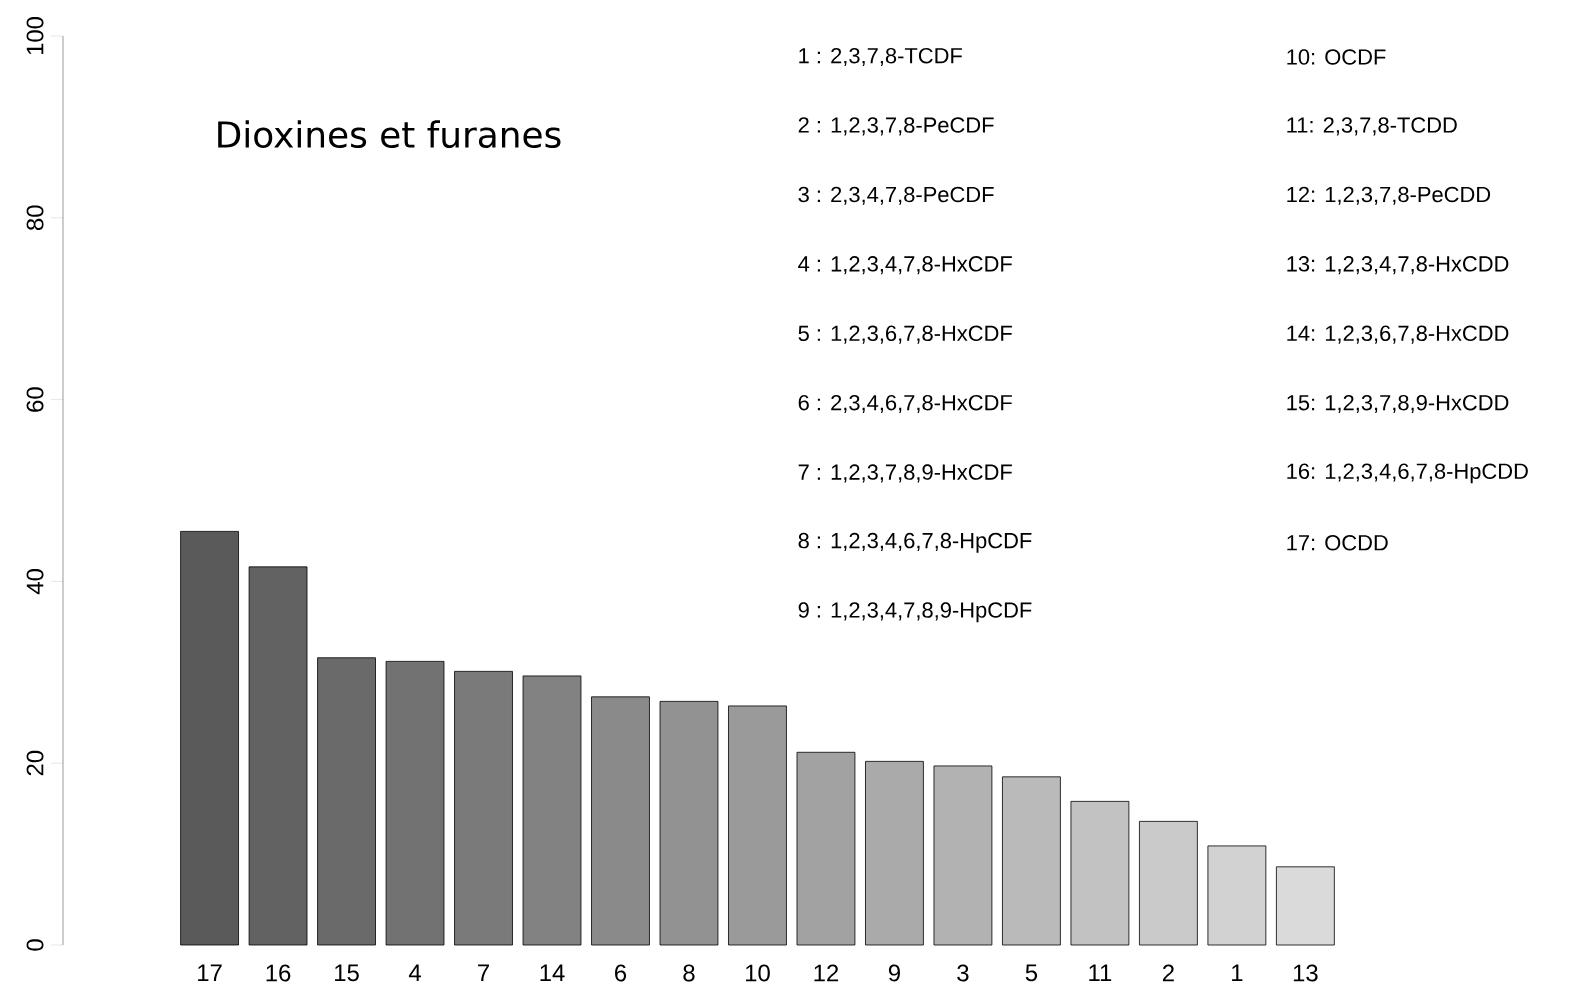  Describe the element at coordinates (880, 57) in the screenshot. I see `annotation: 1 : 2,3,7,8-TCDF` at that location.